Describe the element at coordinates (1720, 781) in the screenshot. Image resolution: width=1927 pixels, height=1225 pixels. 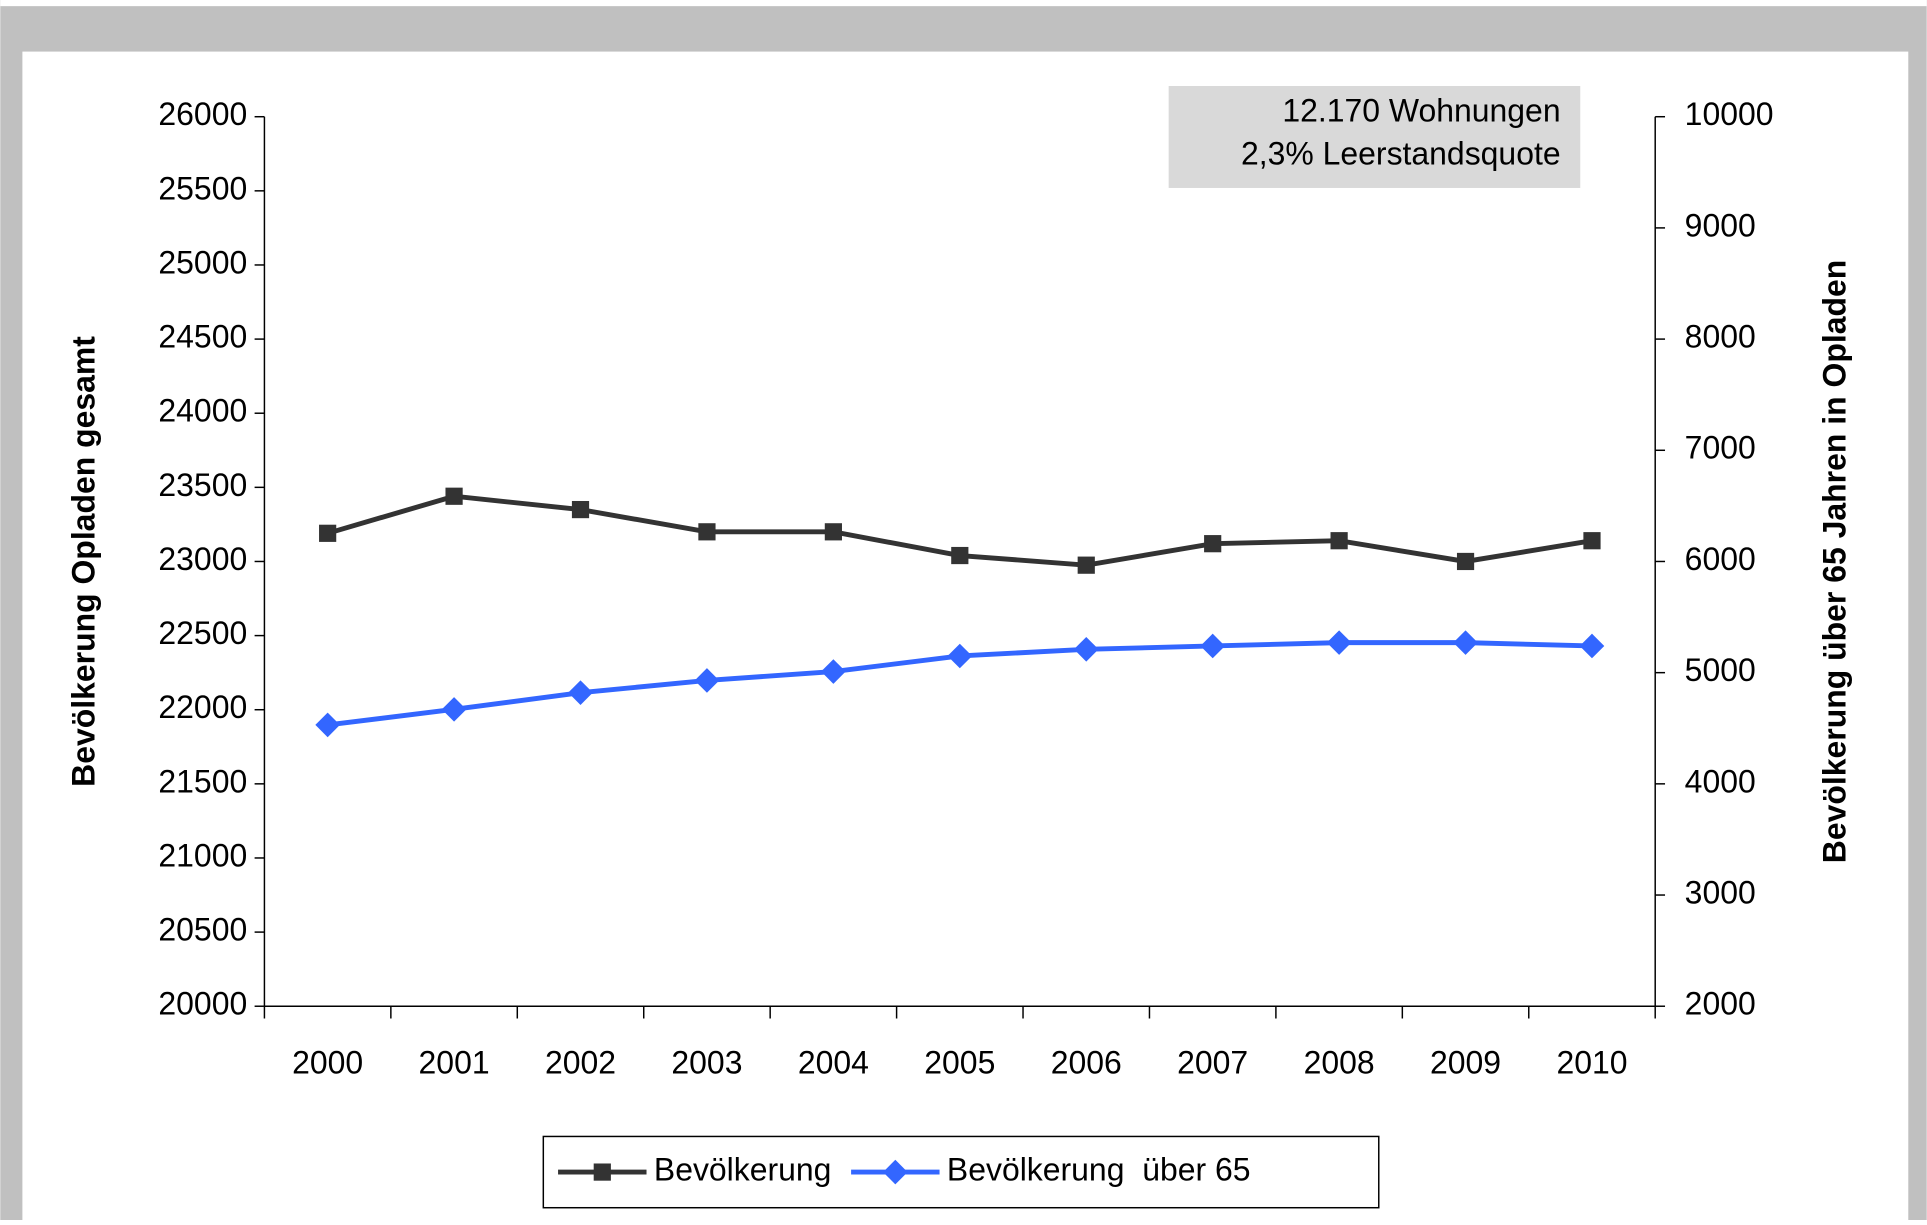
I see `y2-tick-label: 4000` at that location.